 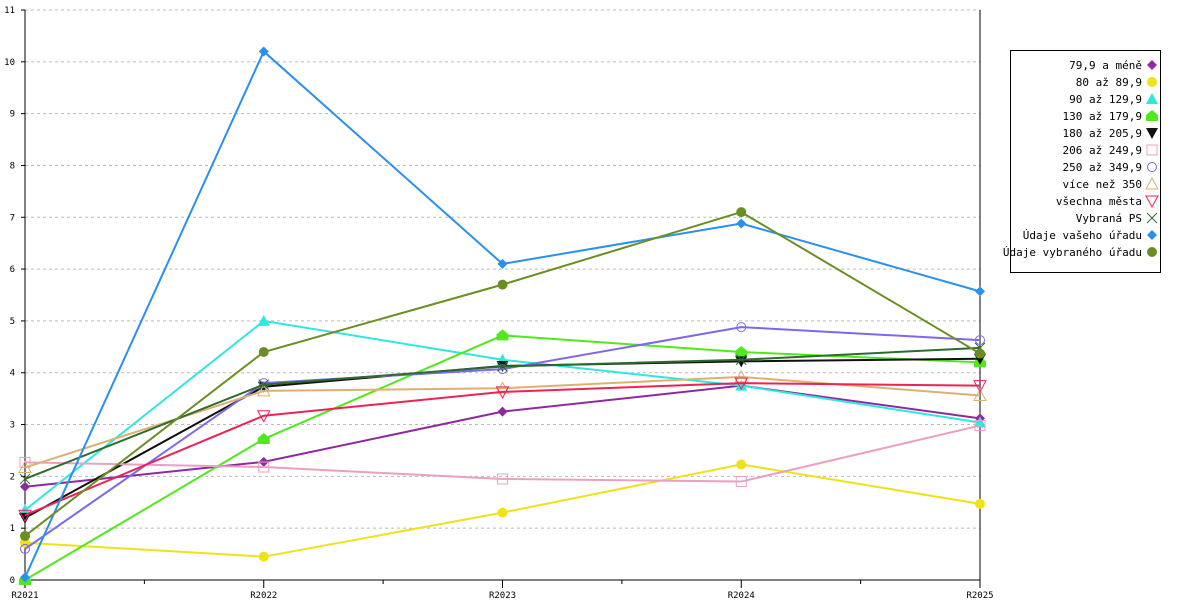 I want to click on y-tick-label: 3, so click(x=12, y=426).